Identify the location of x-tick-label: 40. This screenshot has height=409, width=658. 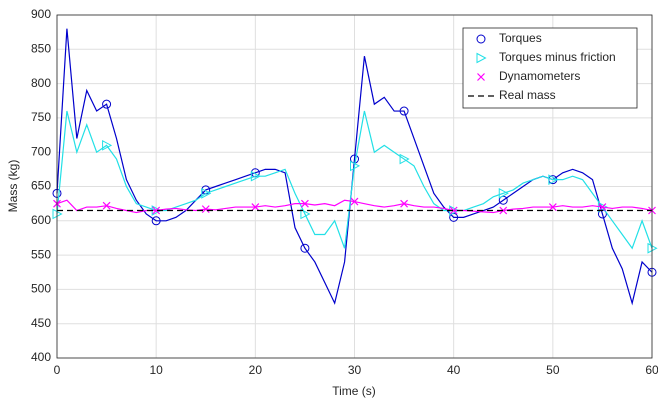
(454, 370).